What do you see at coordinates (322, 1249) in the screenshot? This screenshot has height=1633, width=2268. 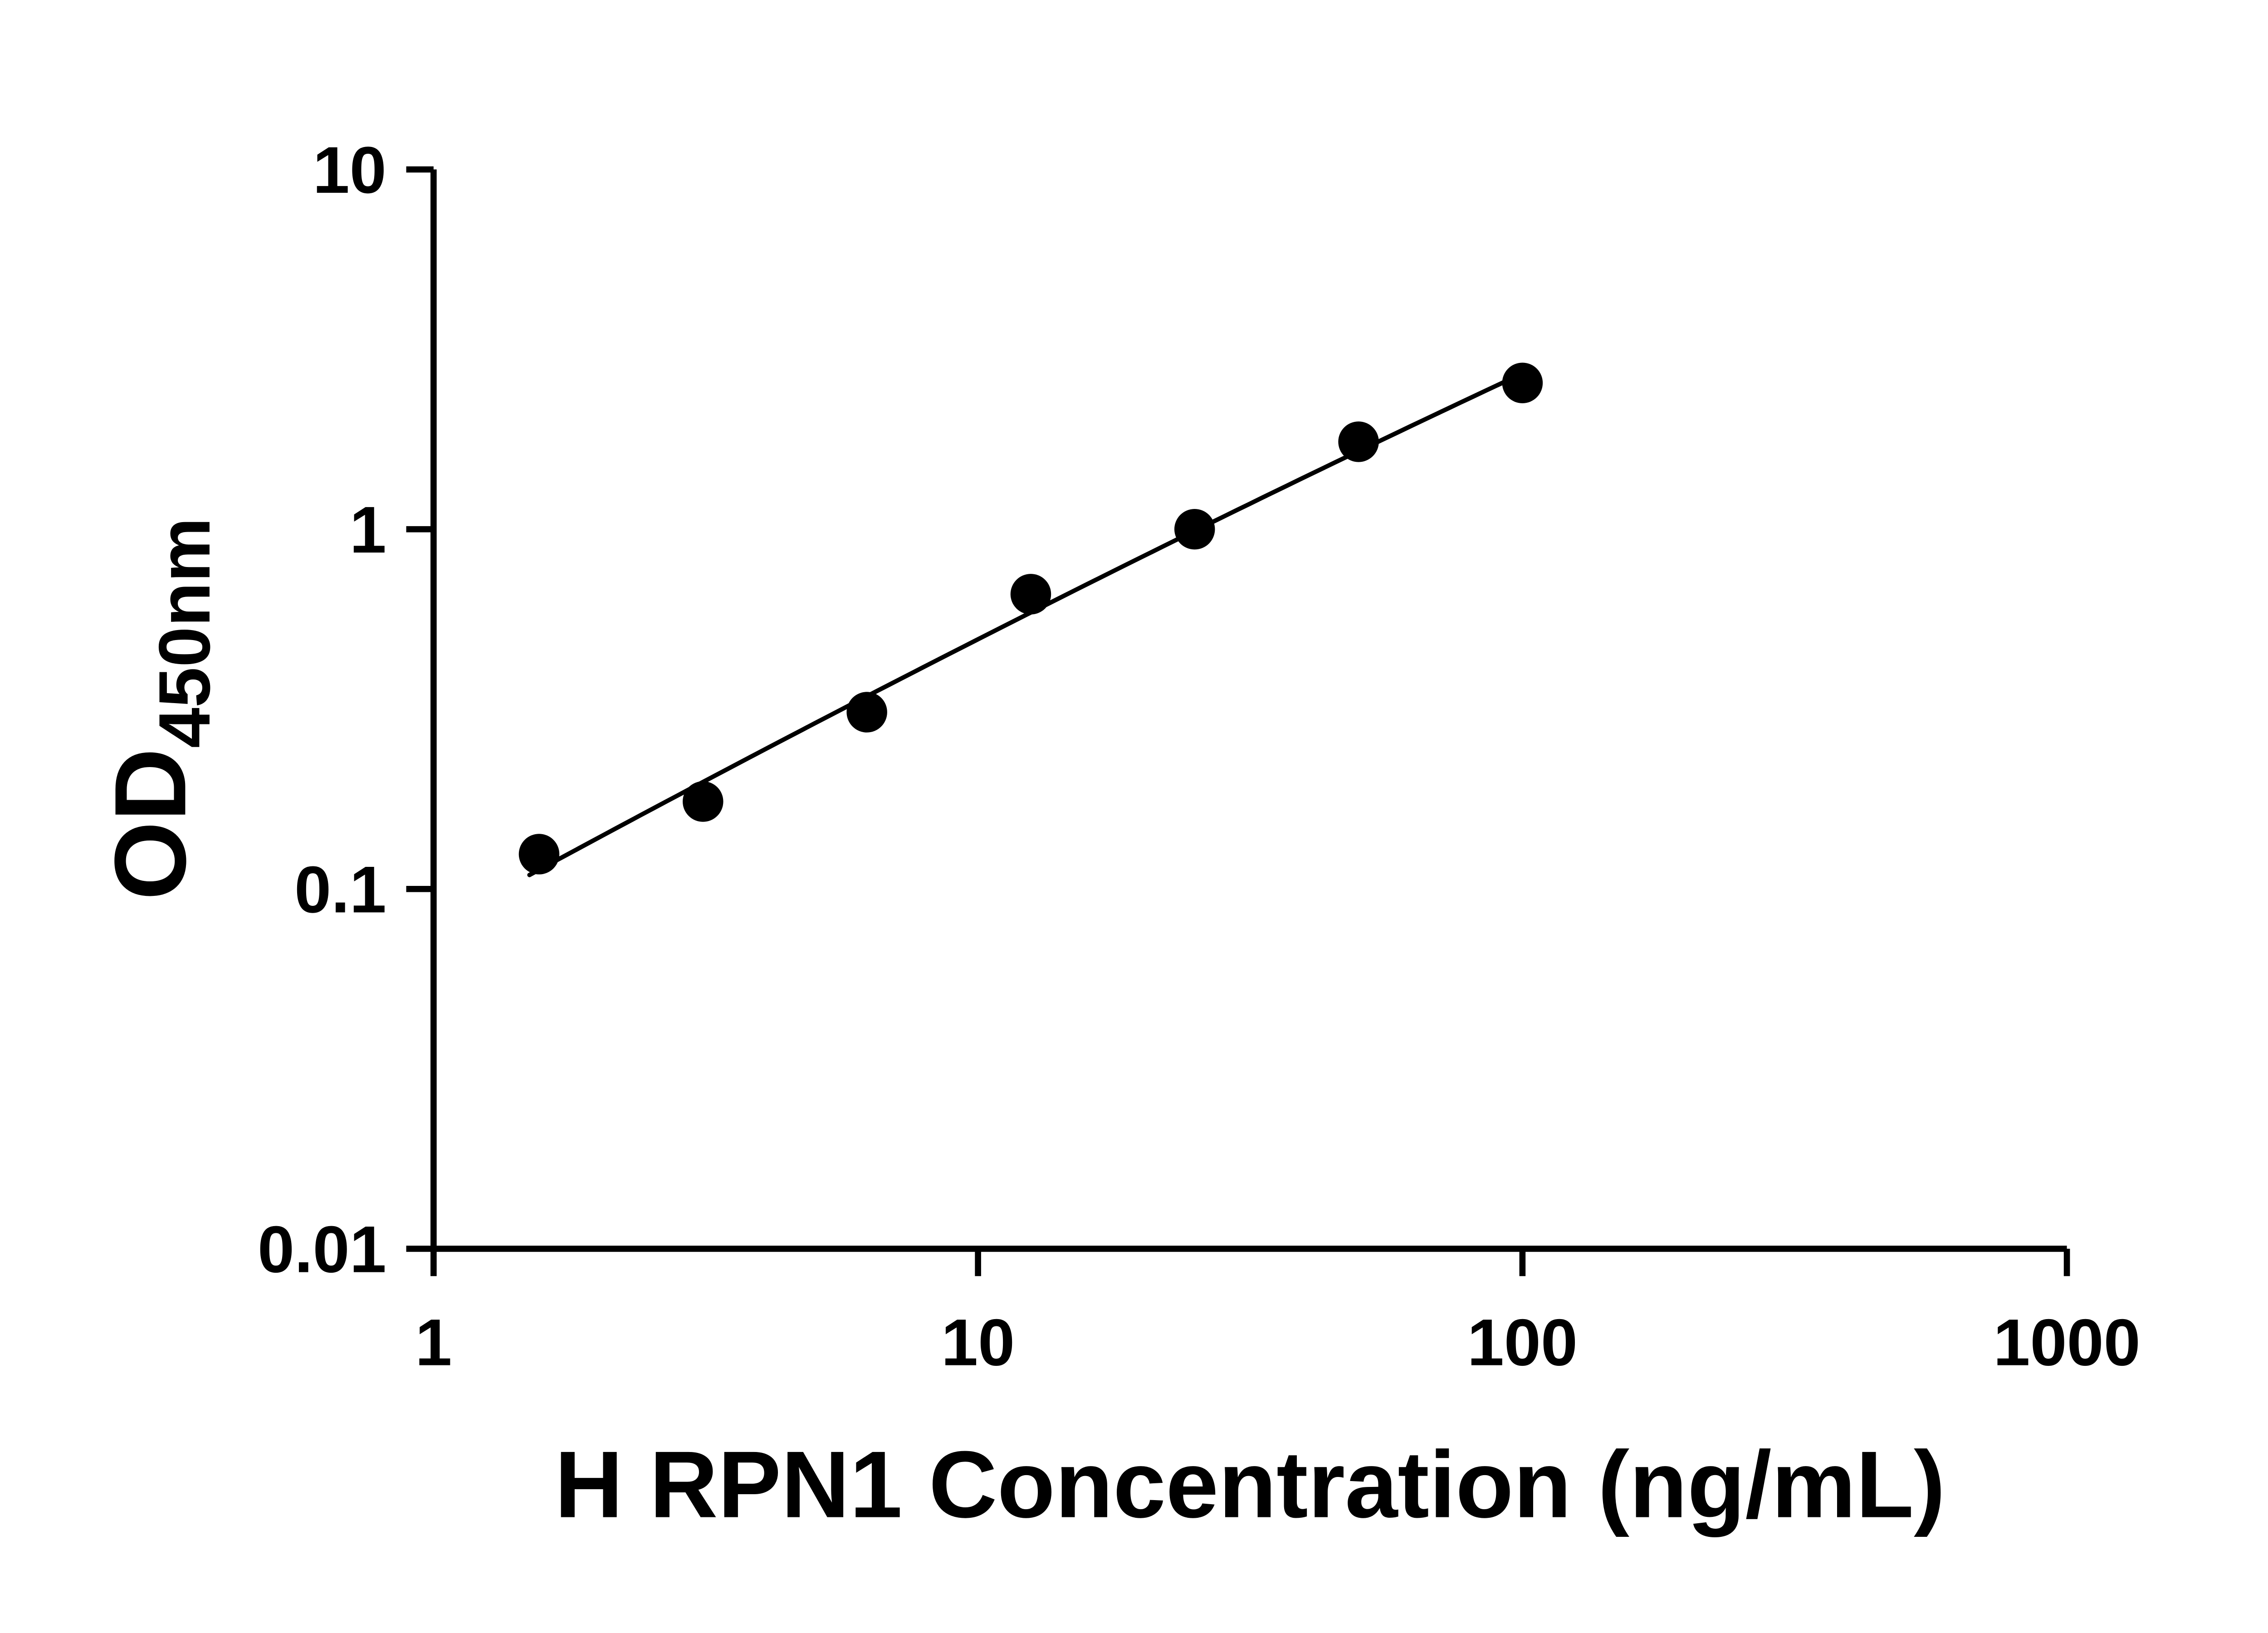 I see `y-tick-label: 0.01` at bounding box center [322, 1249].